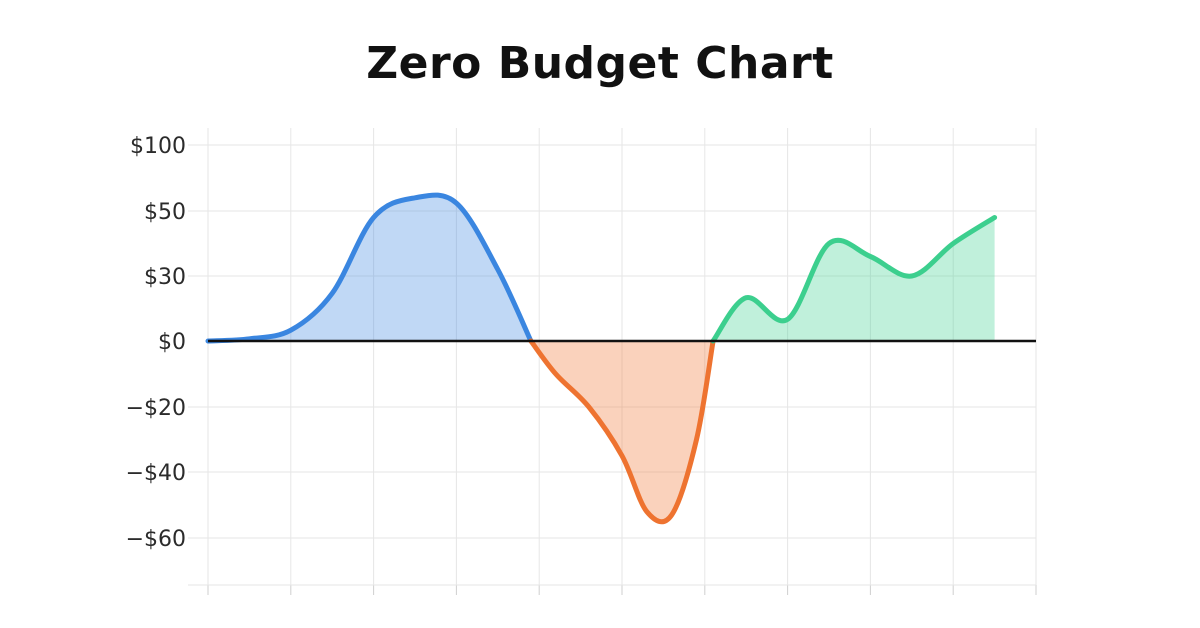 Image resolution: width=1200 pixels, height=628 pixels. I want to click on series-1-area, so click(369, 268).